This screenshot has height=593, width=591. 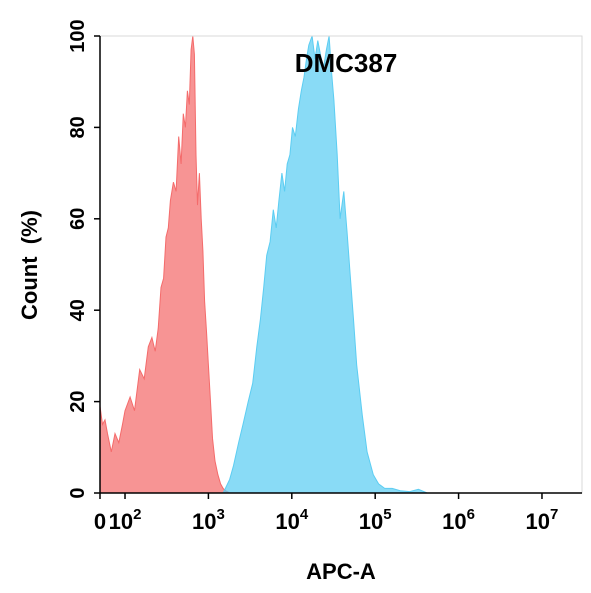 What do you see at coordinates (29, 265) in the screenshot?
I see `y-axis-title: Count (%)` at bounding box center [29, 265].